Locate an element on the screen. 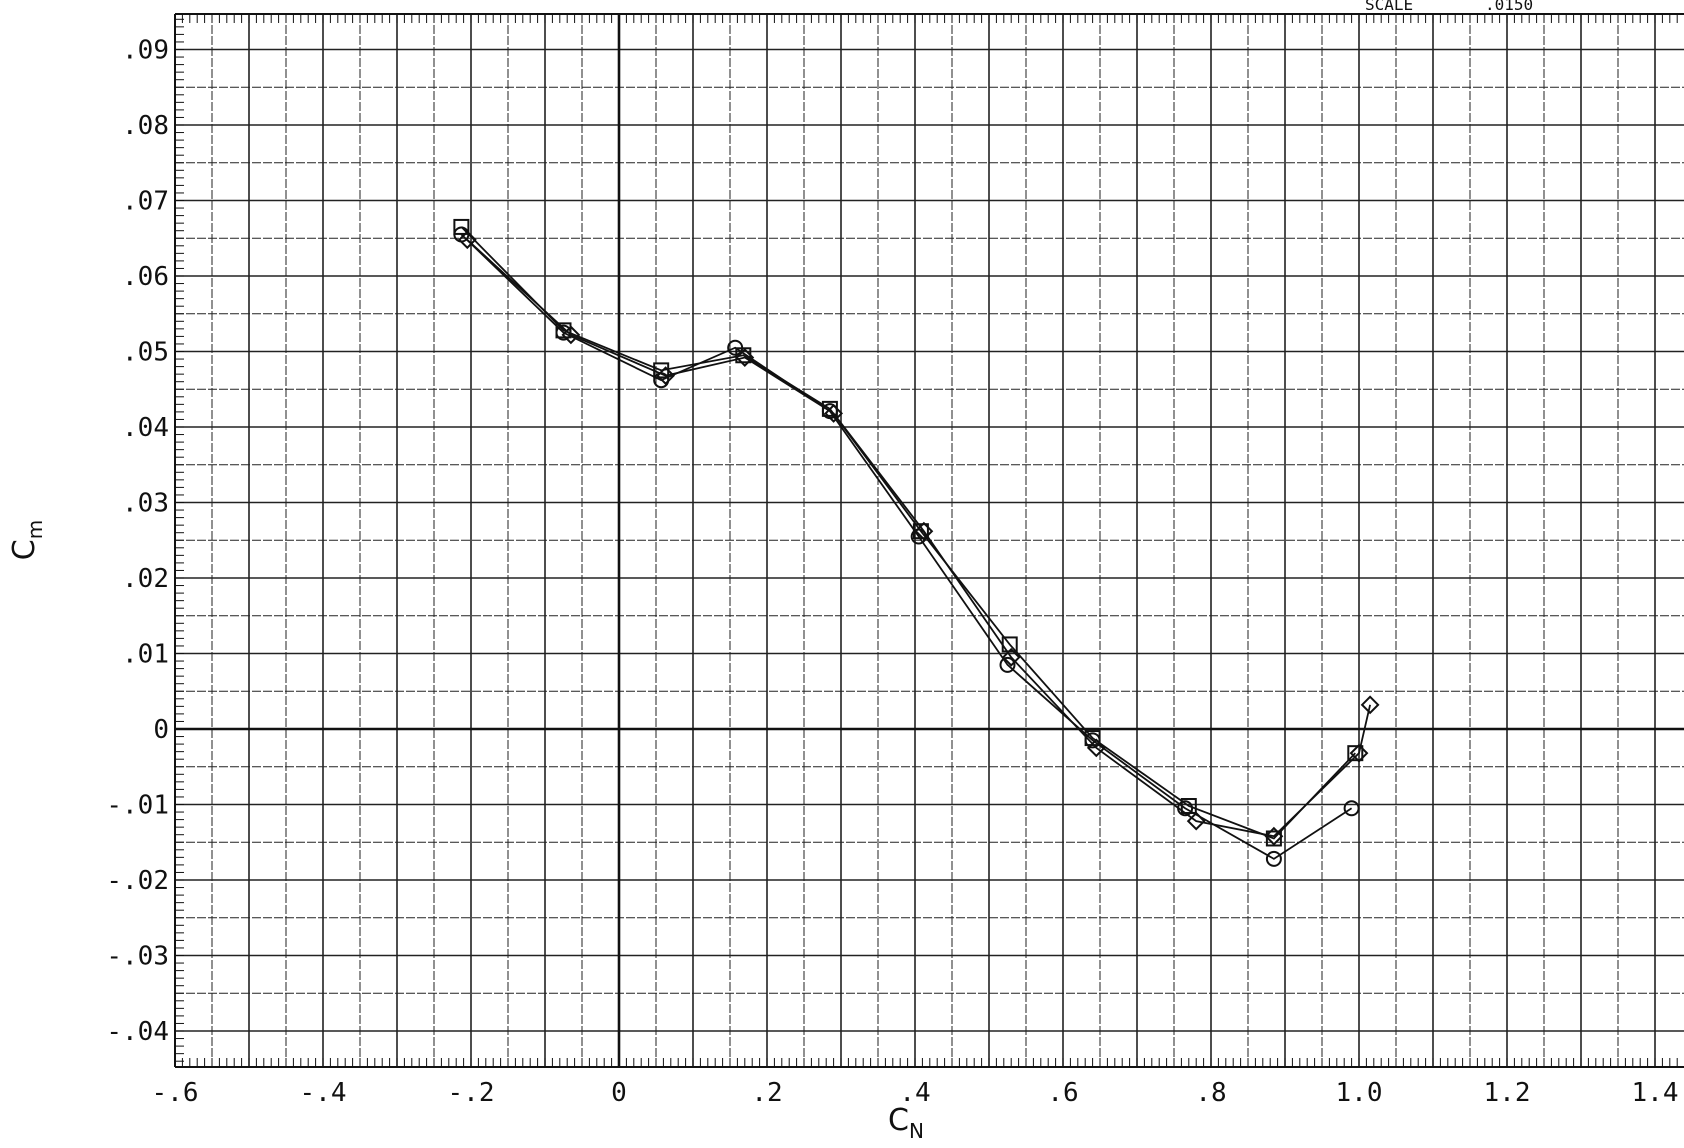 The width and height of the screenshot is (1684, 1148). y-axis-title-sub: m is located at coordinates (35, 529).